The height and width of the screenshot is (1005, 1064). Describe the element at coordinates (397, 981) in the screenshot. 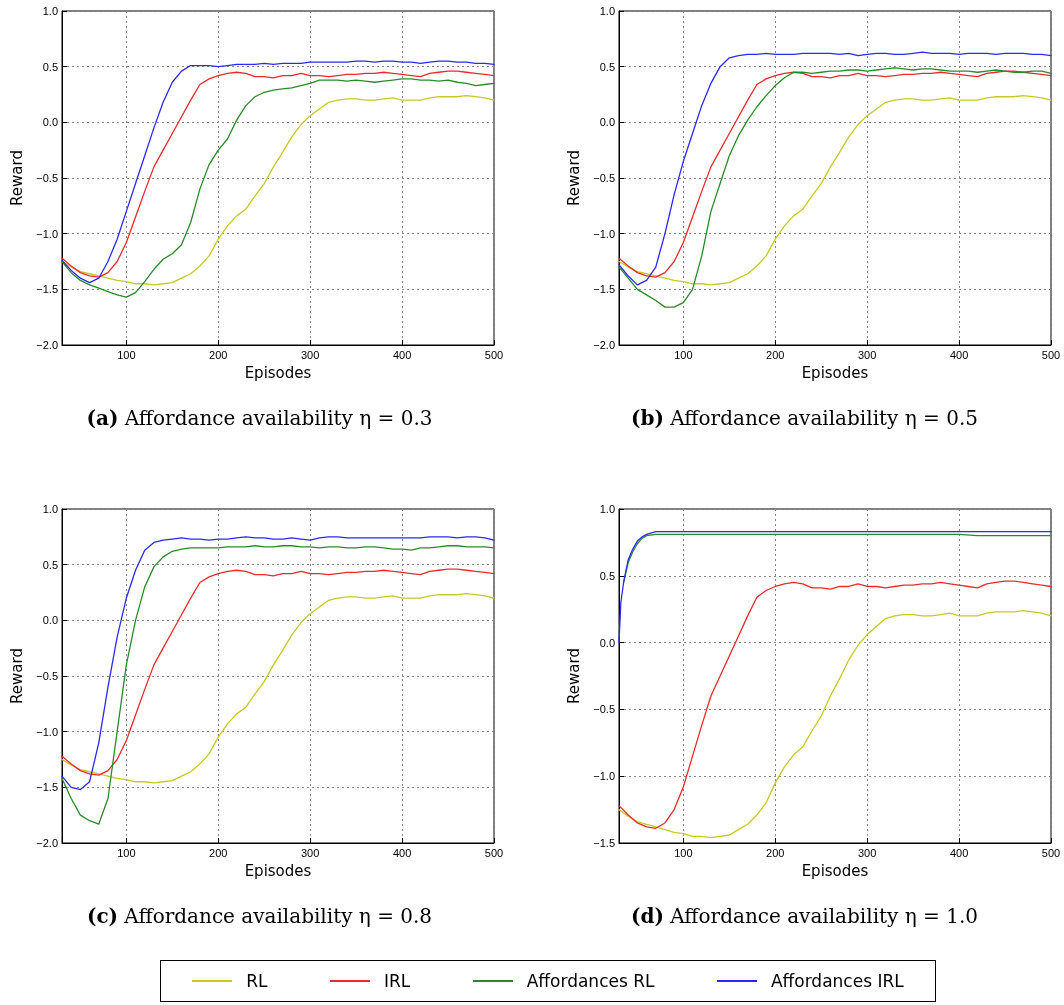

I see `legend-label: IRL` at that location.